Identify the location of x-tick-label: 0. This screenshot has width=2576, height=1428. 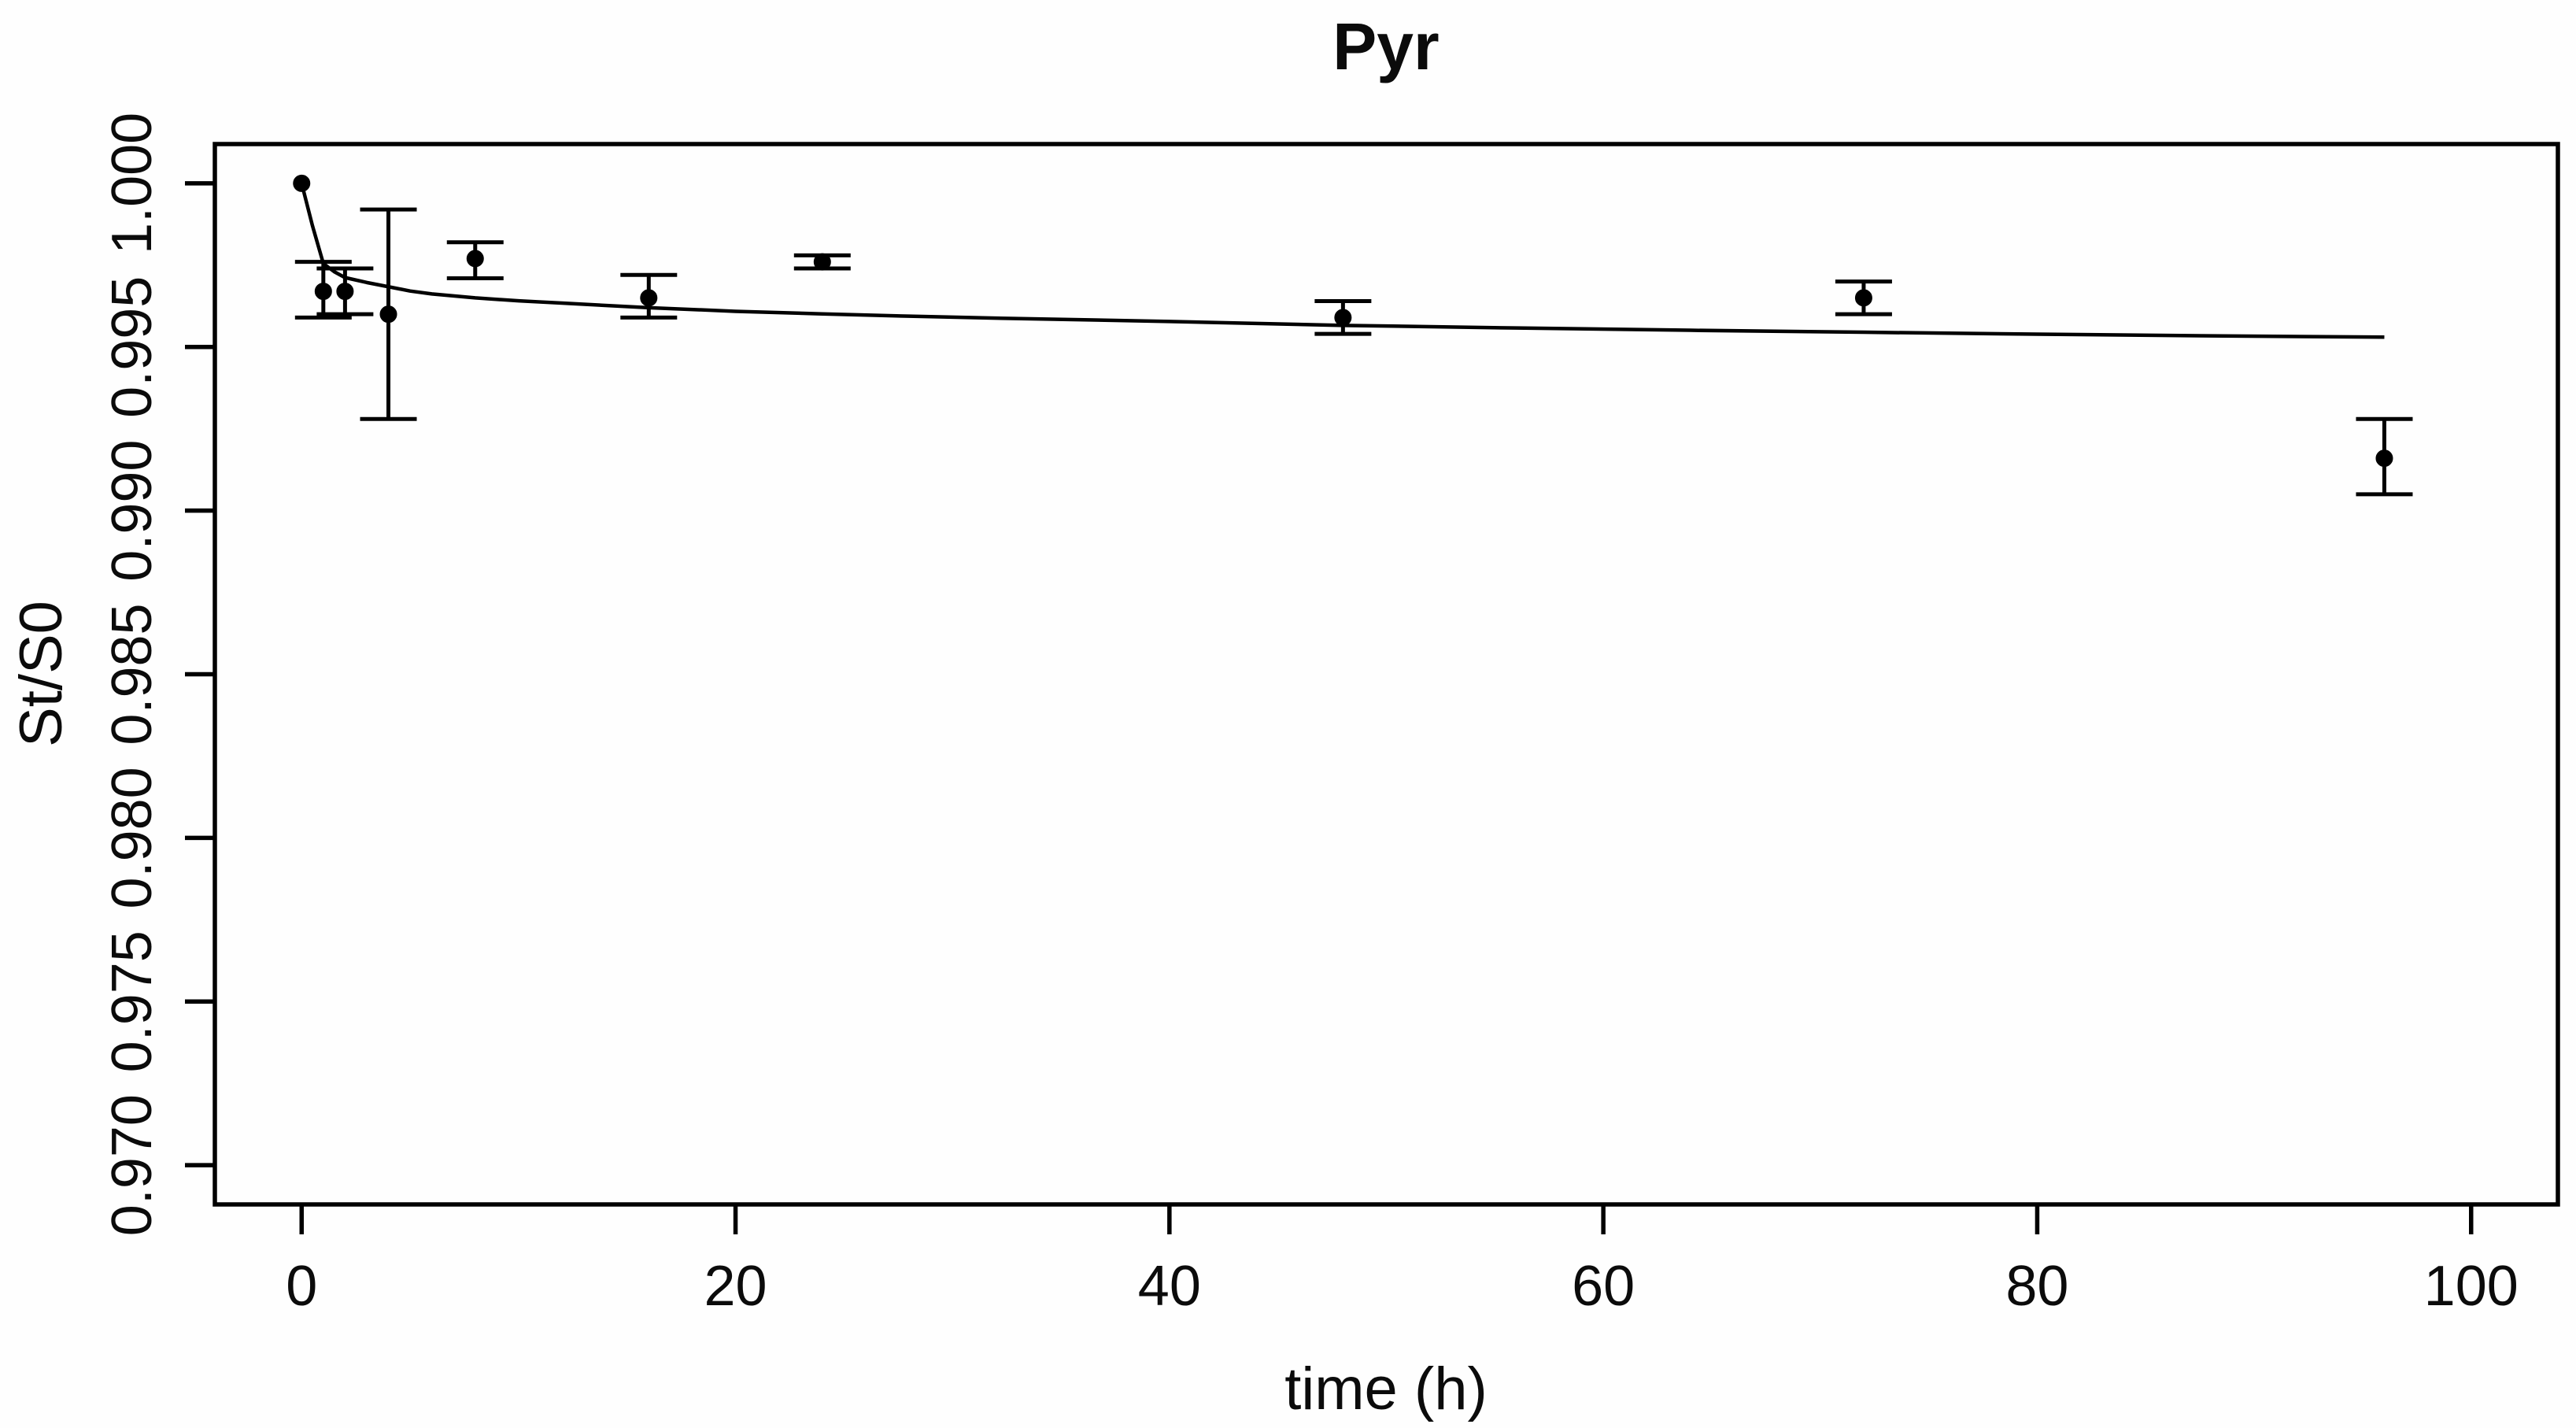
(301, 1286).